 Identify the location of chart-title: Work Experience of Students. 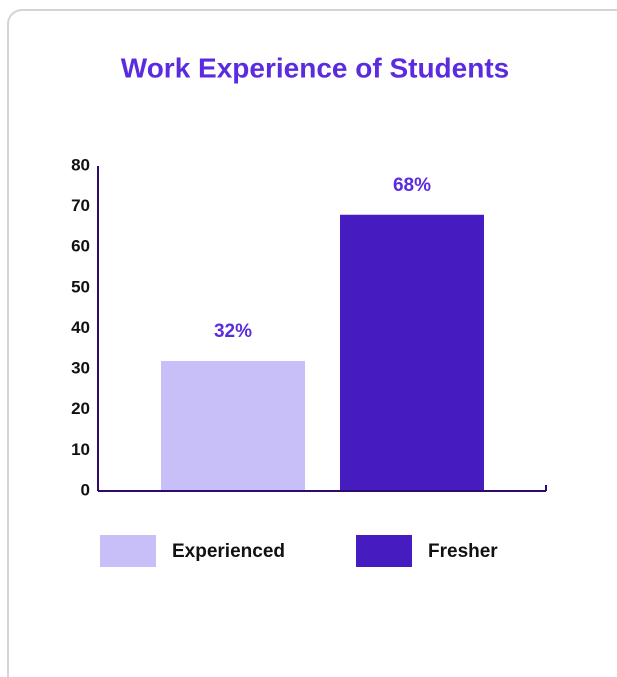
(315, 67).